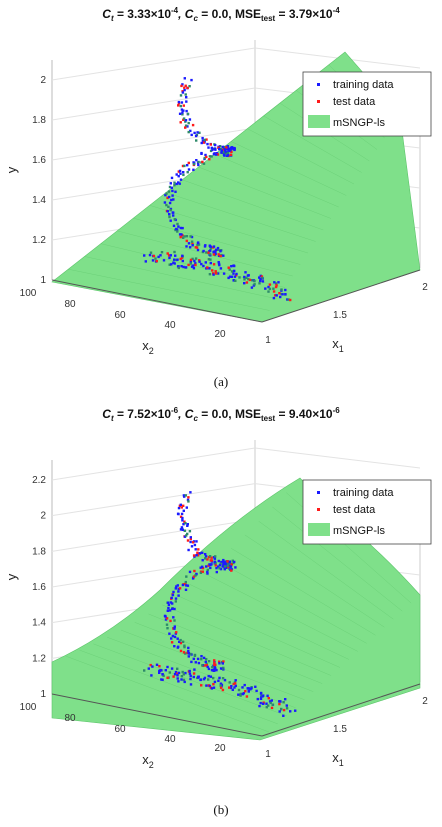 Image resolution: width=442 pixels, height=827 pixels. I want to click on grid-line, so click(153, 464).